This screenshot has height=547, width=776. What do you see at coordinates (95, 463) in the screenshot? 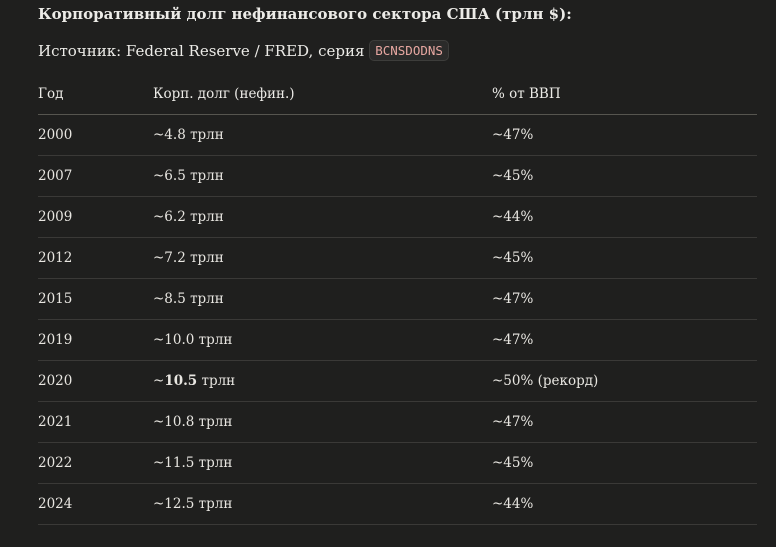
I see `cell-year: 2022` at bounding box center [95, 463].